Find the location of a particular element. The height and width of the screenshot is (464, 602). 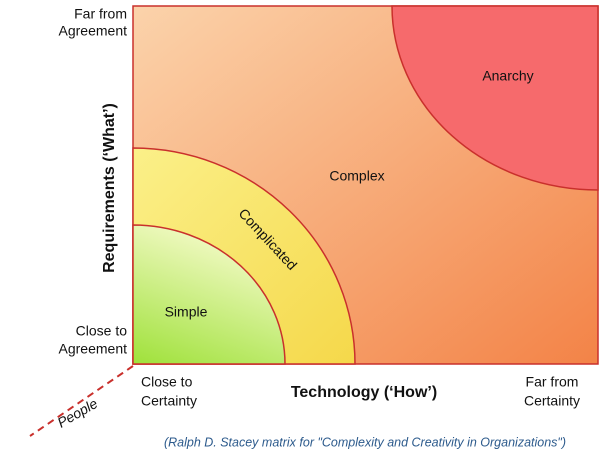

complex-label: Complex is located at coordinates (356, 176).